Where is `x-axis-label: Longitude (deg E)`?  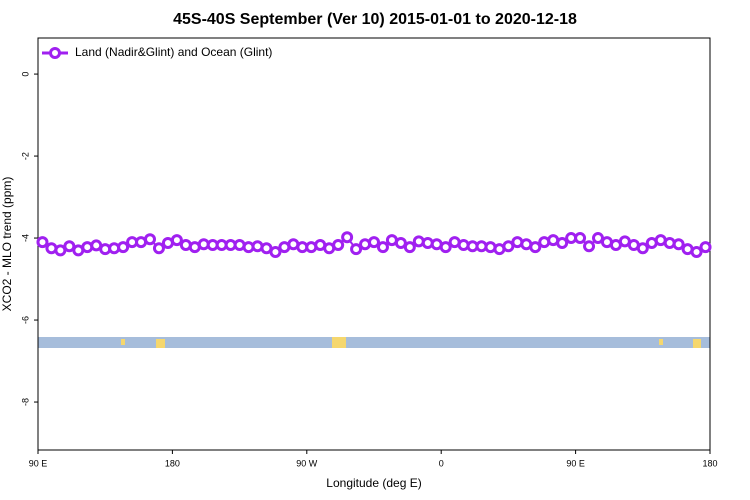
x-axis-label: Longitude (deg E) is located at coordinates (373, 483).